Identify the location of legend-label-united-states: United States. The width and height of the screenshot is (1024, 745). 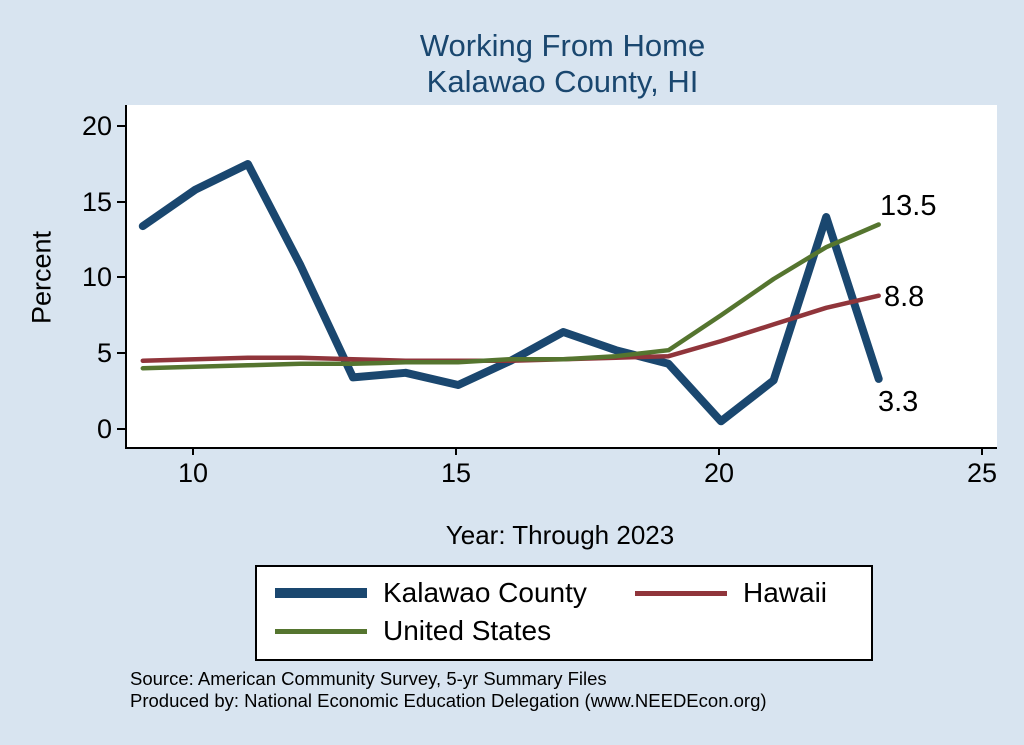
(467, 630).